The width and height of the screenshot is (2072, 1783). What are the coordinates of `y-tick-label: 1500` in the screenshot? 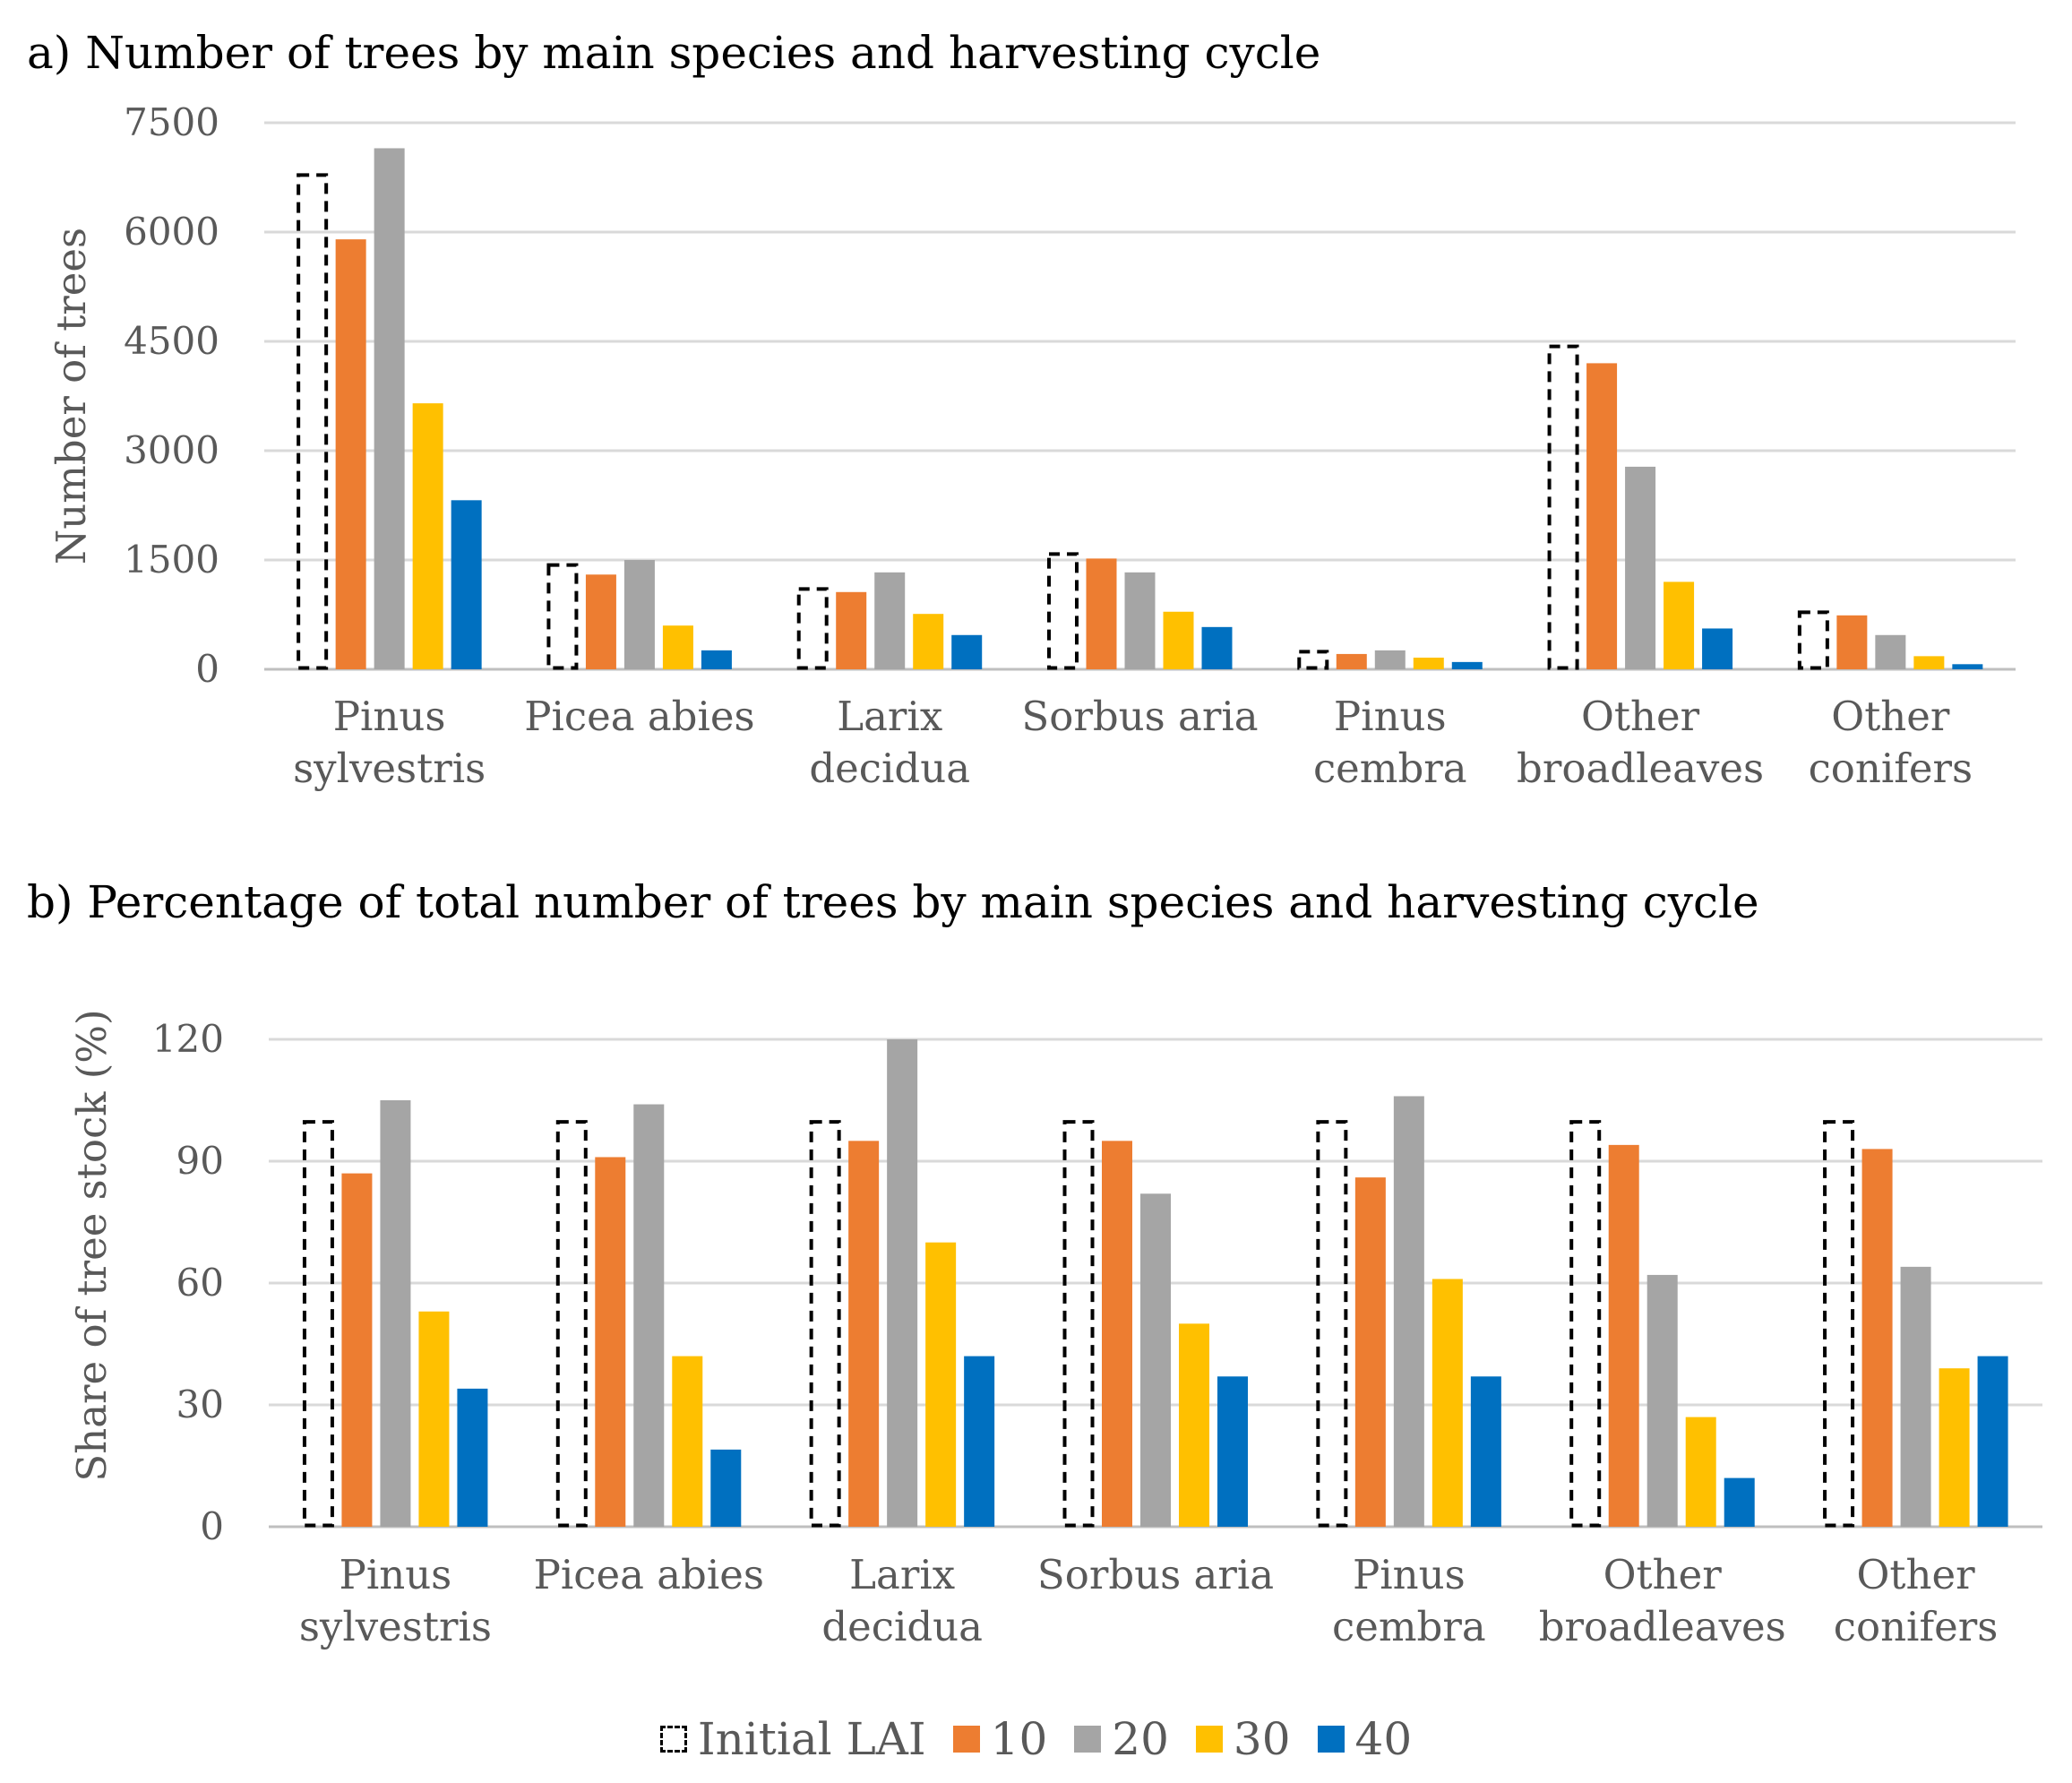 It's located at (172, 559).